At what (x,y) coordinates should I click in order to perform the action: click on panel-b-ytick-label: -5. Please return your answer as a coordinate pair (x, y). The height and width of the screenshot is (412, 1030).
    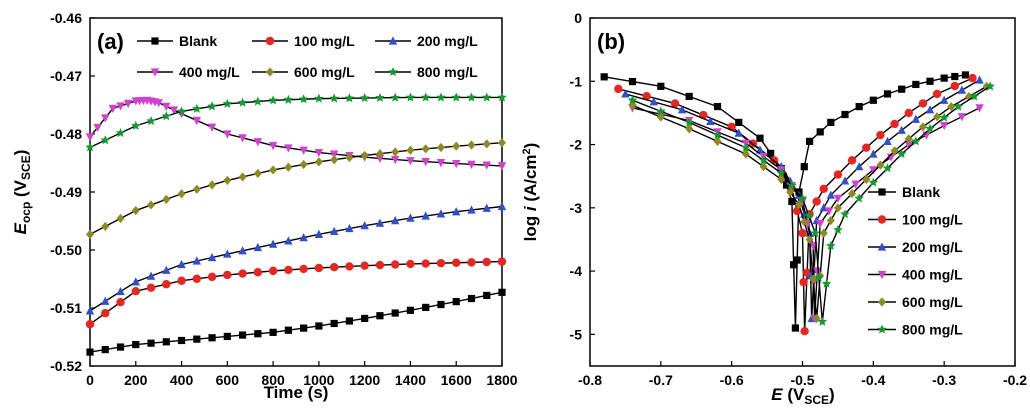
    Looking at the image, I should click on (576, 334).